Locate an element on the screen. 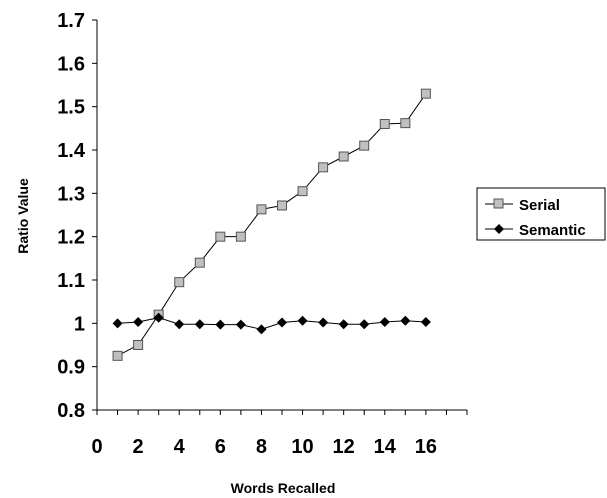 The height and width of the screenshot is (498, 607). legend-item-serial: Serial is located at coordinates (522, 205).